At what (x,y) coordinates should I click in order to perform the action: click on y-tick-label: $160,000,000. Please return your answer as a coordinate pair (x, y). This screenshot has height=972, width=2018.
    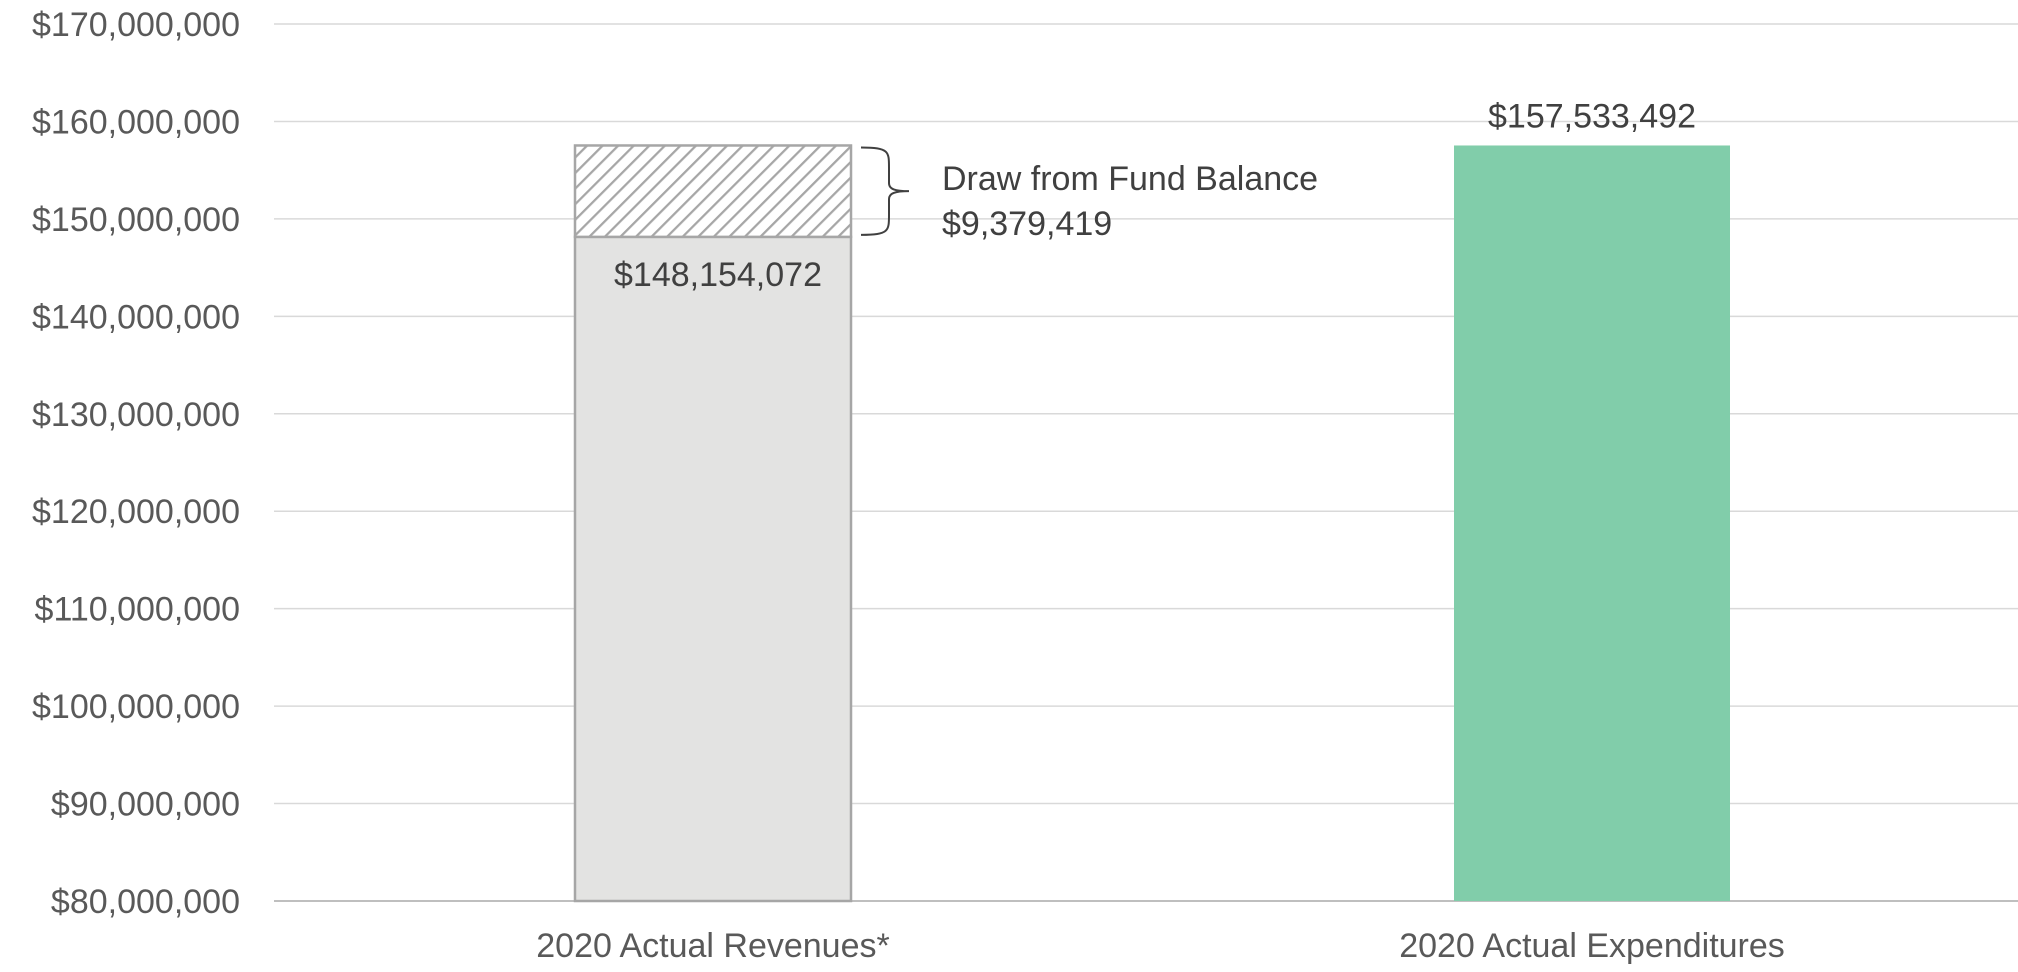
    Looking at the image, I should click on (136, 122).